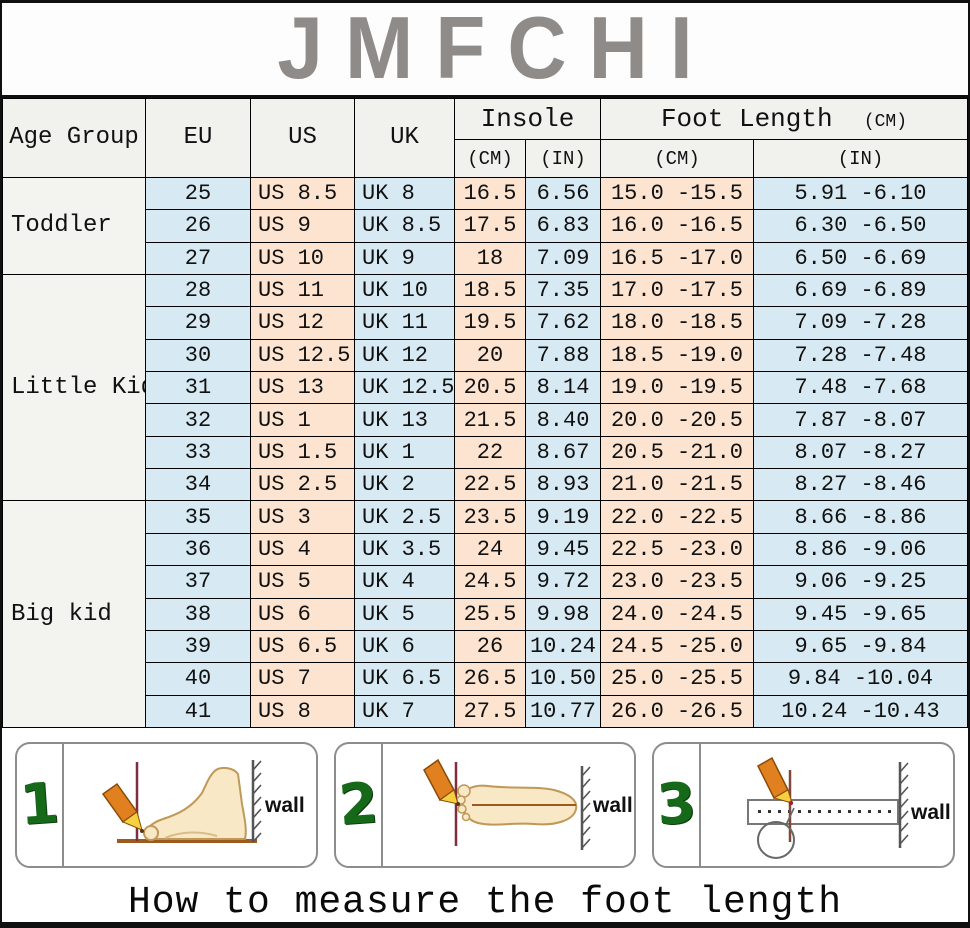 This screenshot has height=928, width=970. What do you see at coordinates (677, 158) in the screenshot?
I see `subheader-foot-cm: (CM)` at bounding box center [677, 158].